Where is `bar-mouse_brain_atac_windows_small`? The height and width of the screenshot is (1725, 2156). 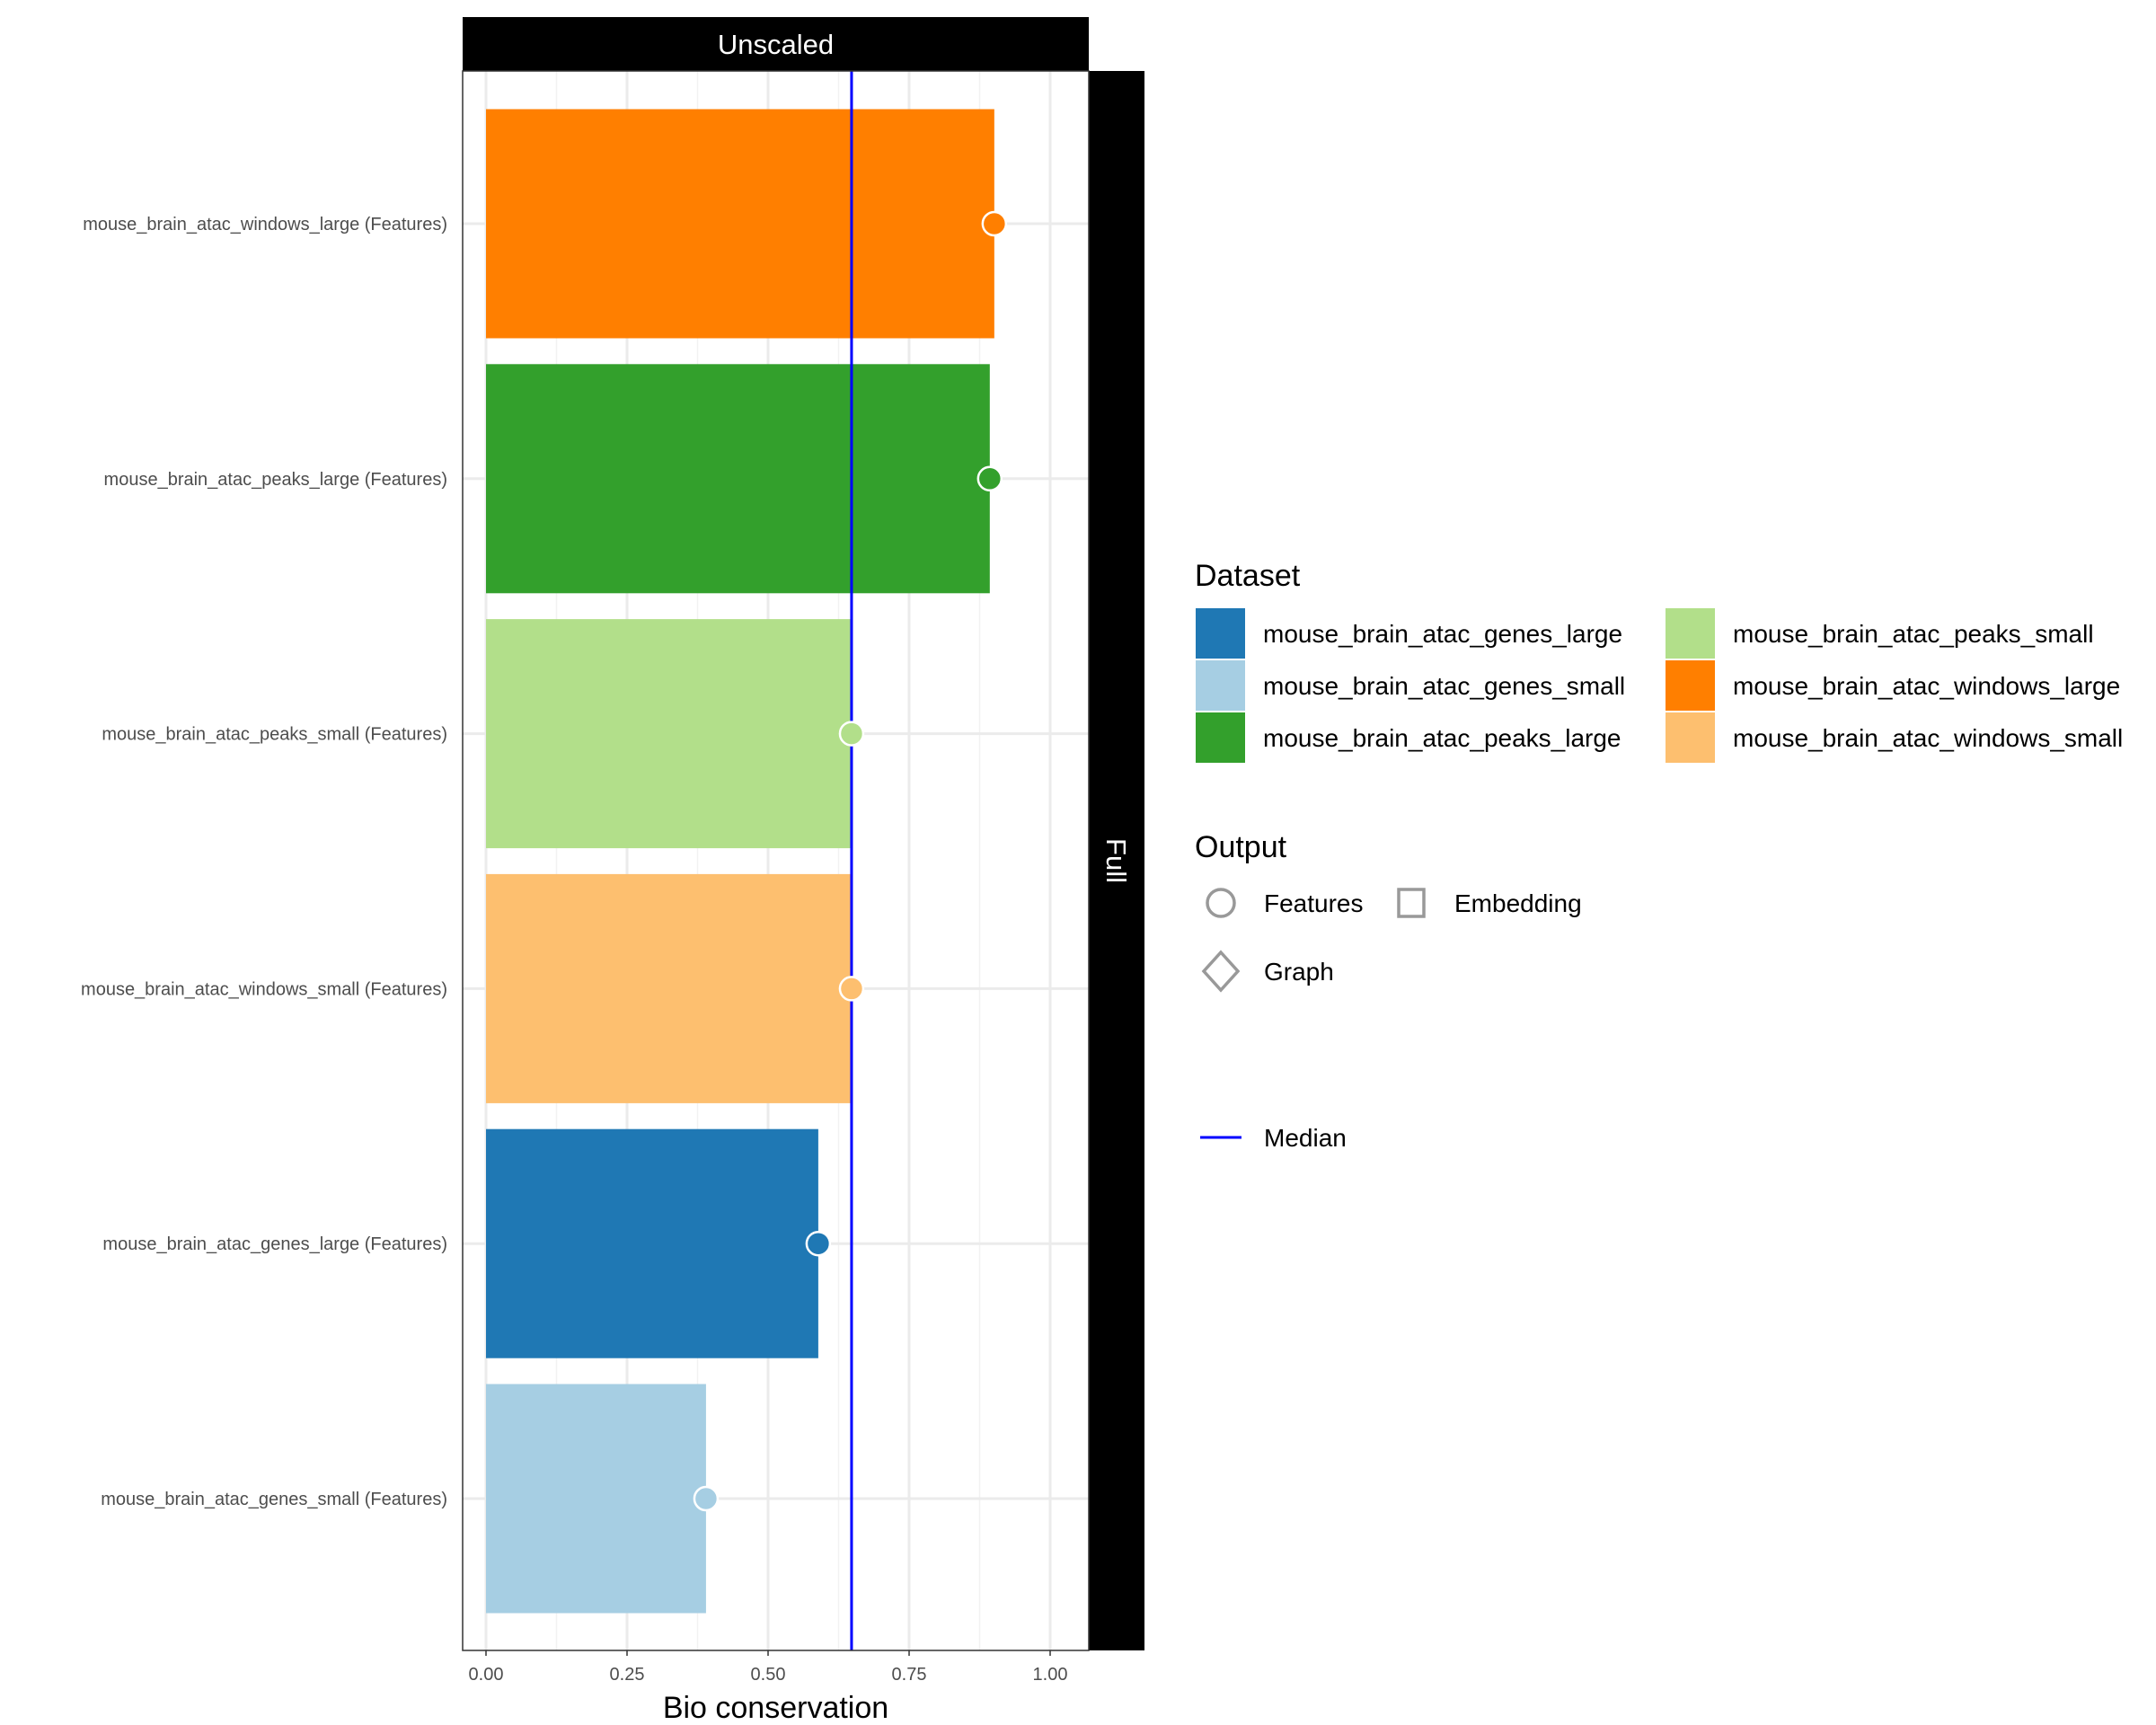 bar-mouse_brain_atac_windows_small is located at coordinates (669, 988).